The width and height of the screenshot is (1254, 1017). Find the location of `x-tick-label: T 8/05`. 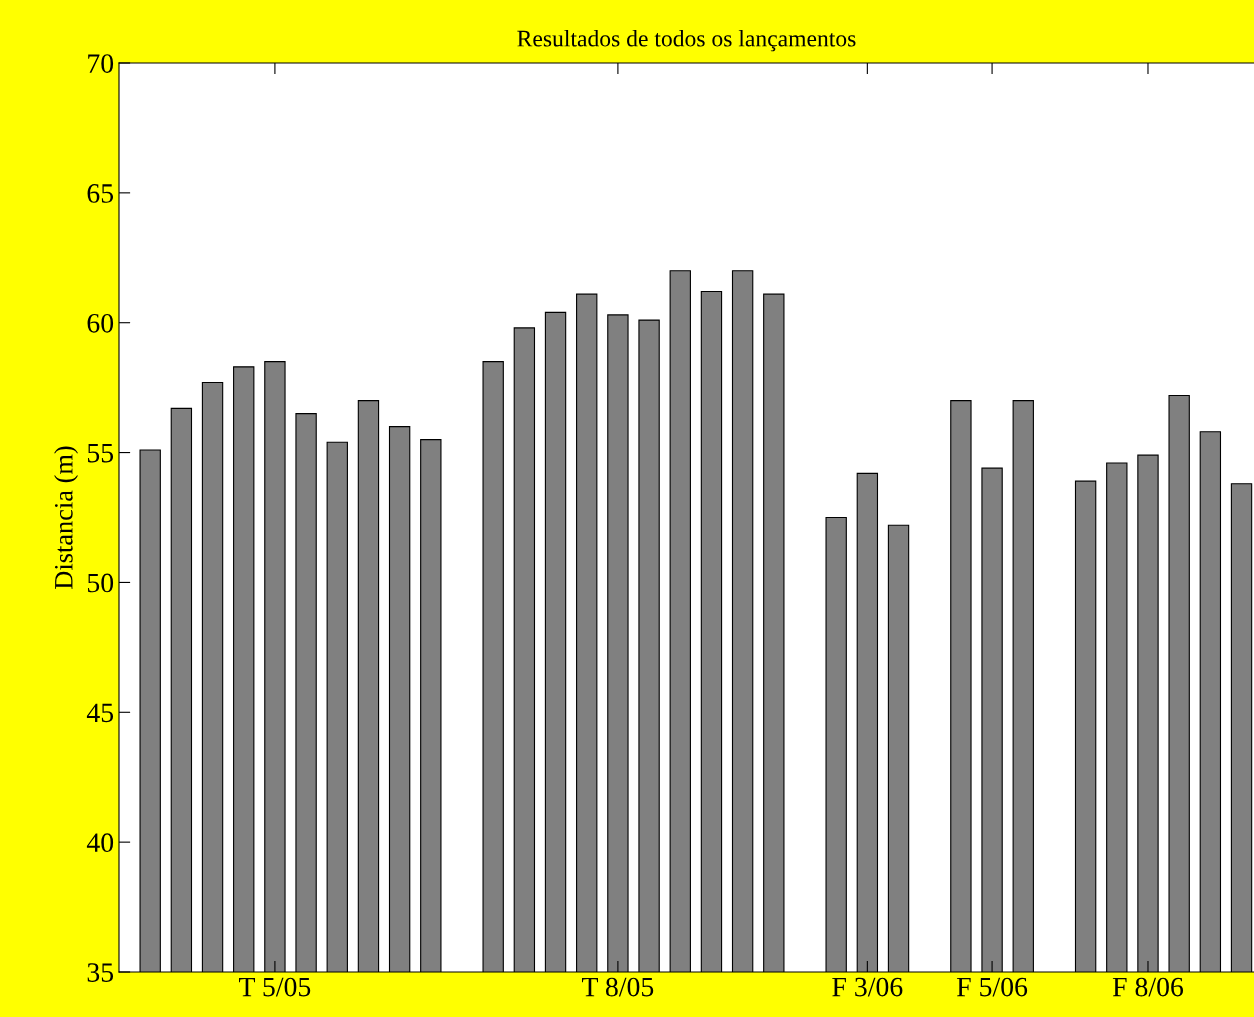

x-tick-label: T 8/05 is located at coordinates (618, 987).